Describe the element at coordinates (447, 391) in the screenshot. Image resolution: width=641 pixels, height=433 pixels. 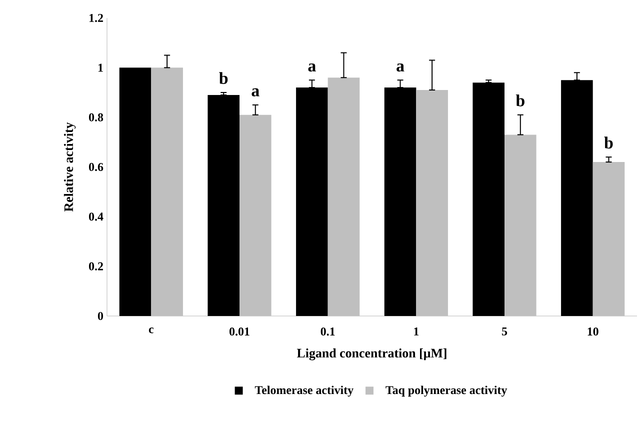
I see `legend-label: Taq polymerase activity` at that location.